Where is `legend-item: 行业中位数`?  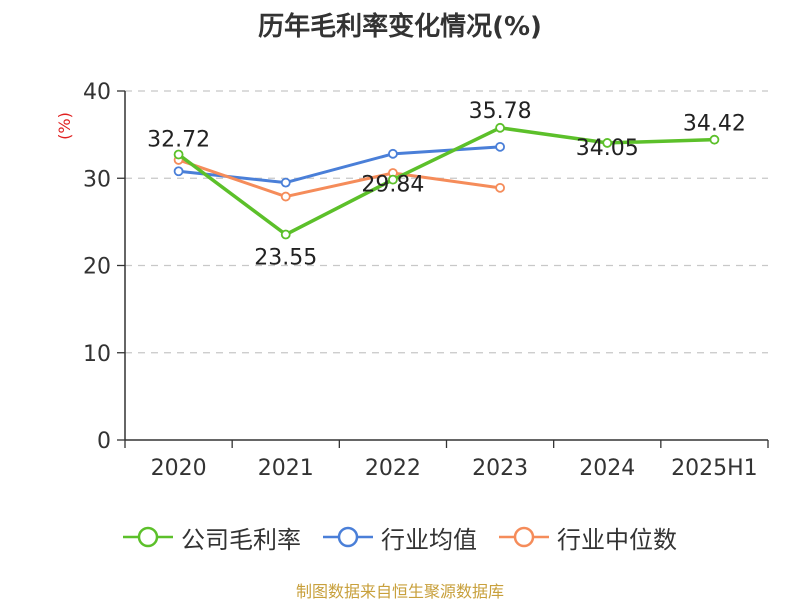 legend-item: 行业中位数 is located at coordinates (588, 537).